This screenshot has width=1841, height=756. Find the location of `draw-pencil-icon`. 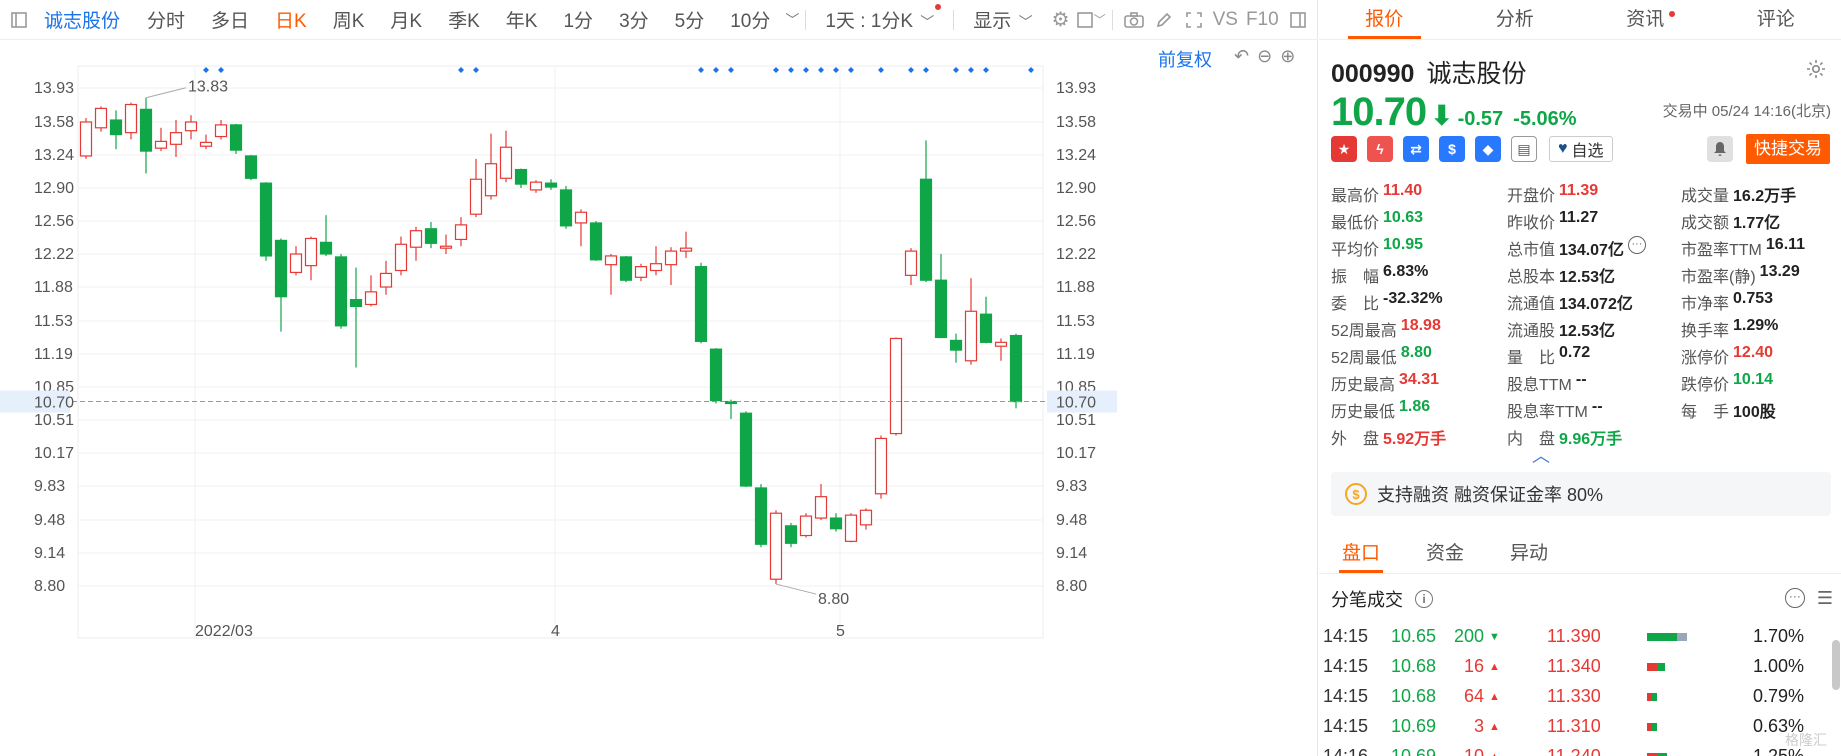

draw-pencil-icon is located at coordinates (1164, 20).